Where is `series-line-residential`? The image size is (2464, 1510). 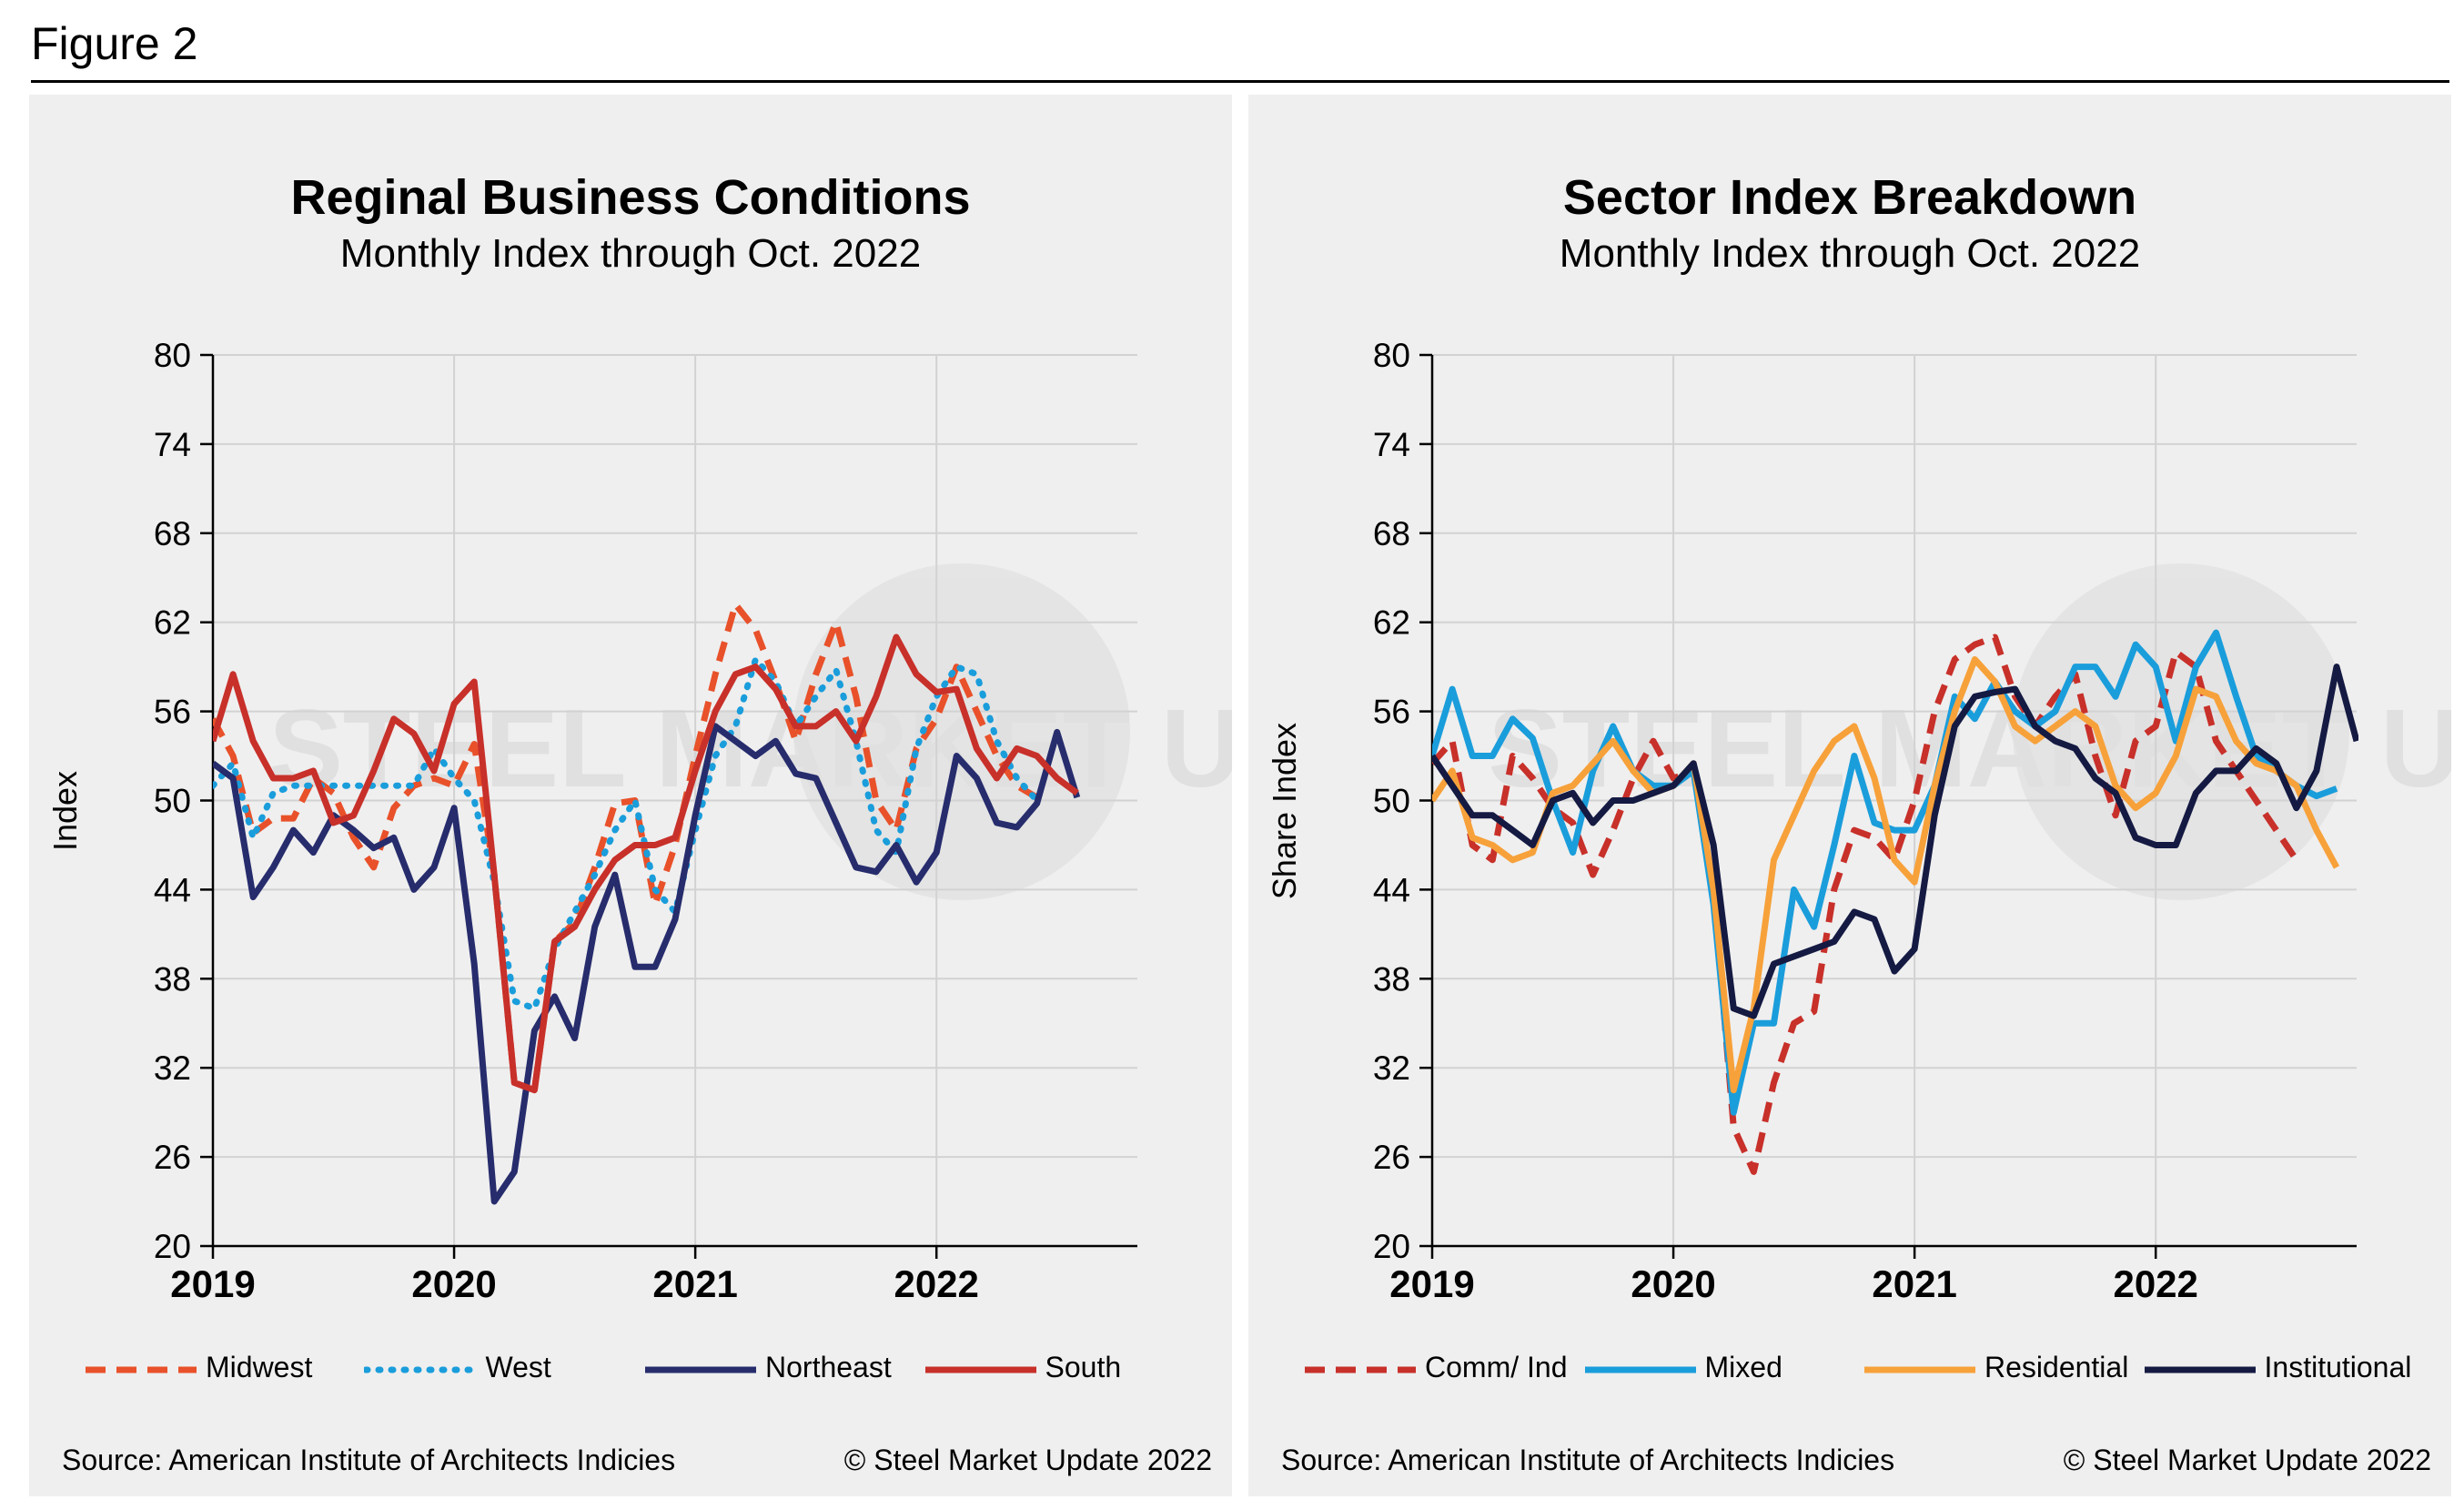
series-line-residential is located at coordinates (1886, 875).